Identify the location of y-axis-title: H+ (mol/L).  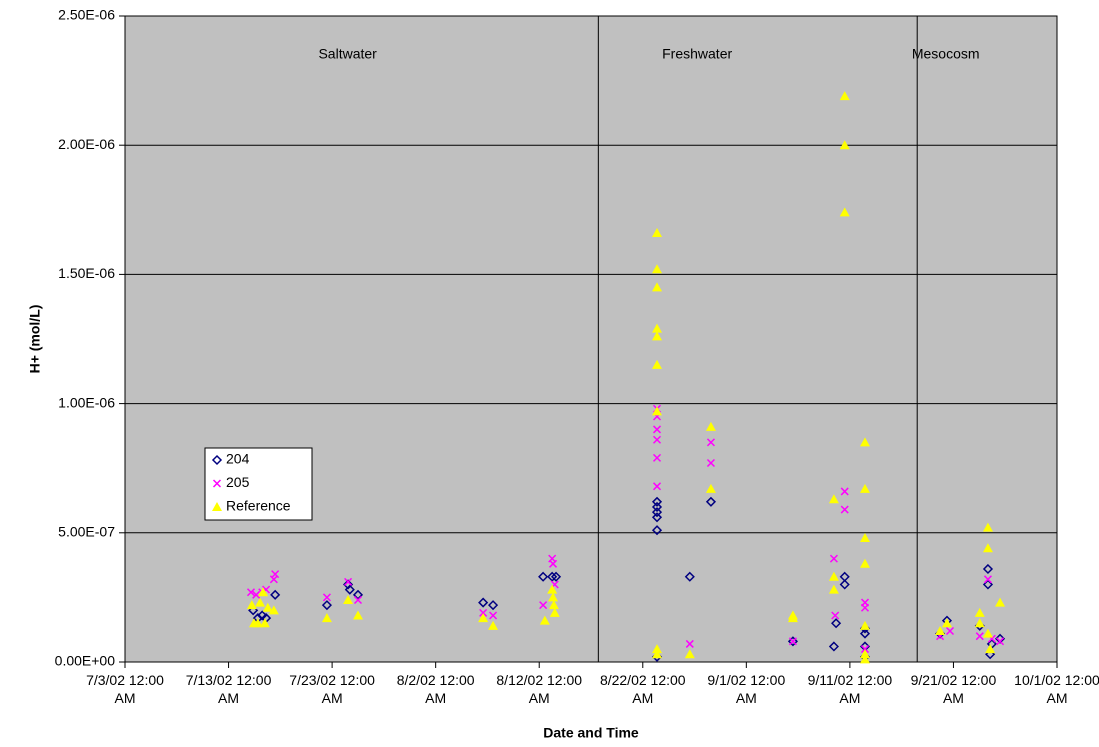
(35, 339).